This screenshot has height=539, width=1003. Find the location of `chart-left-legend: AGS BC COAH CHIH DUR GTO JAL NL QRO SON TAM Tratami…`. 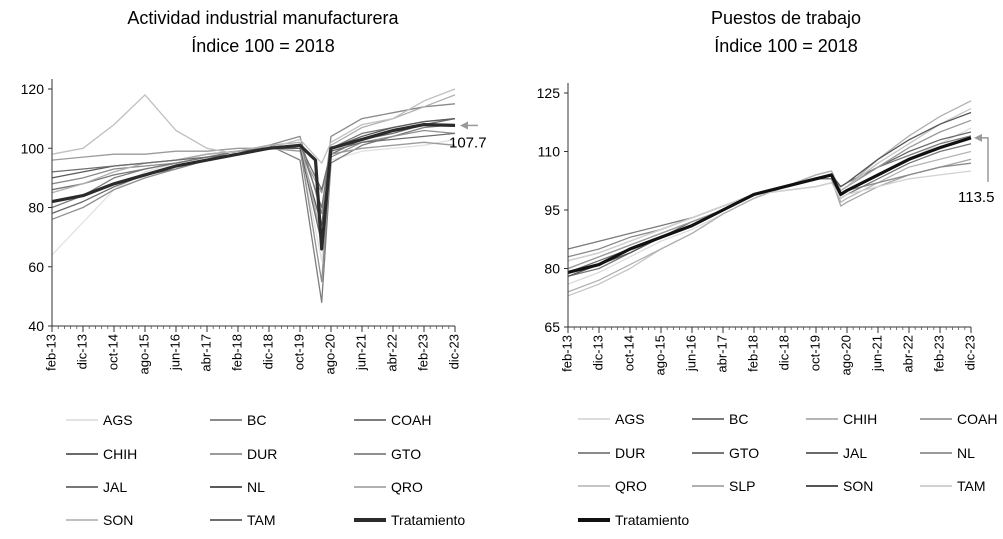

chart-left-legend: AGS BC COAH CHIH DUR GTO JAL NL QRO SON TAM Tratami… is located at coordinates (265, 470).